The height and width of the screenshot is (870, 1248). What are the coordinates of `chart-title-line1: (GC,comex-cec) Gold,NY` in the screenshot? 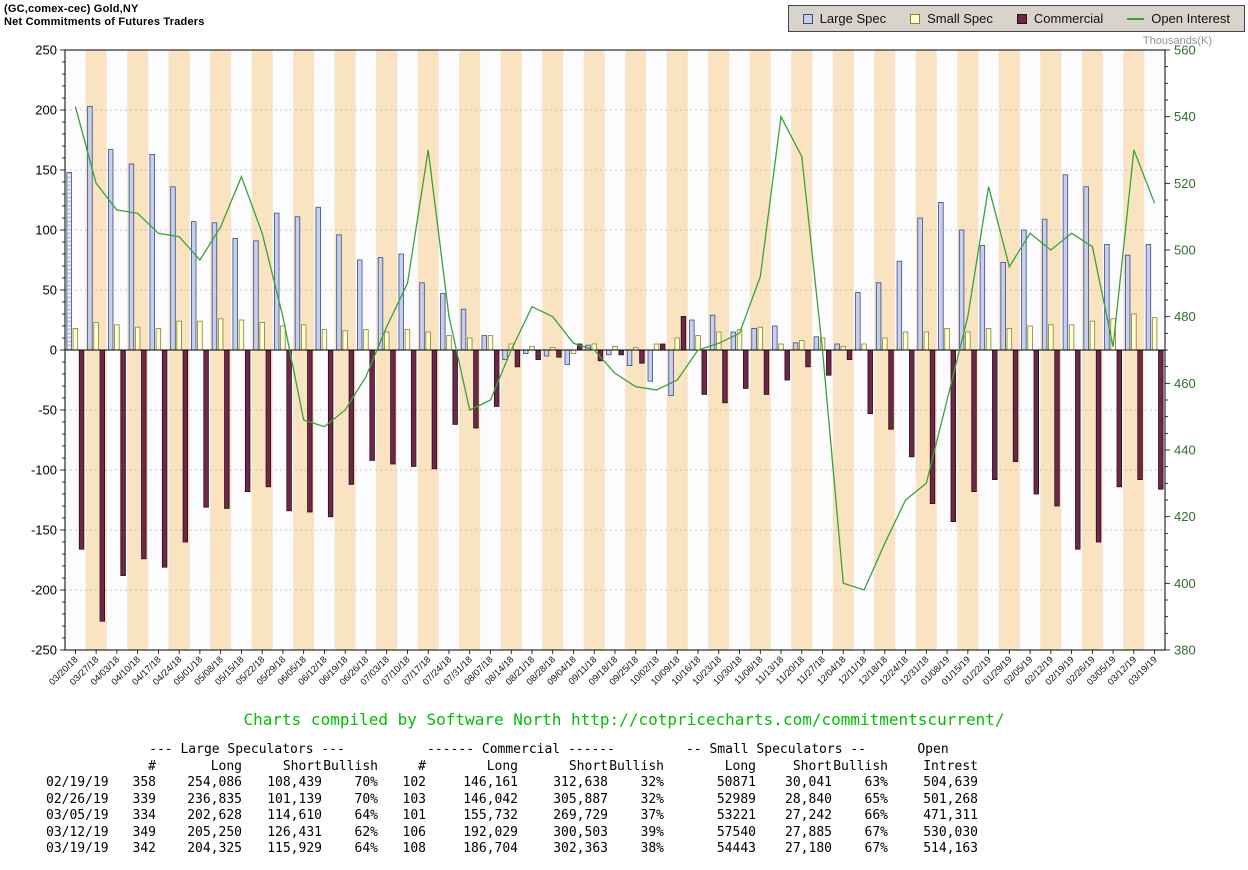 It's located at (71, 9).